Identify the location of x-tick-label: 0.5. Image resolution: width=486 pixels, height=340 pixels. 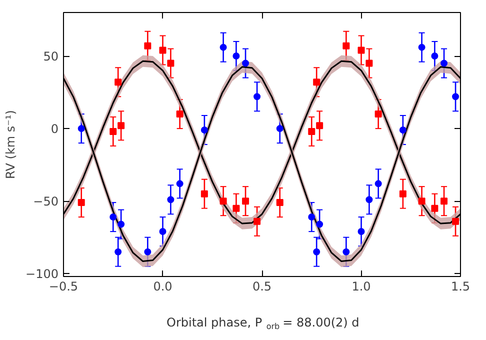
(262, 287).